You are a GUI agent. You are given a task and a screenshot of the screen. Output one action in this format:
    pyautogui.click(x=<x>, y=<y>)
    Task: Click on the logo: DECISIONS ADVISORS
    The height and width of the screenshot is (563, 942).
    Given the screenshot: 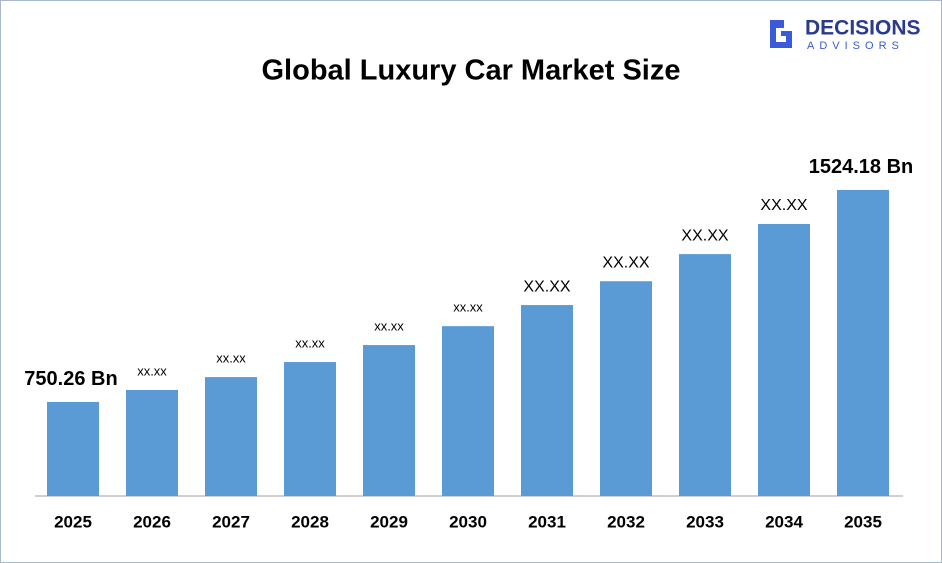 What is the action you would take?
    pyautogui.click(x=845, y=34)
    